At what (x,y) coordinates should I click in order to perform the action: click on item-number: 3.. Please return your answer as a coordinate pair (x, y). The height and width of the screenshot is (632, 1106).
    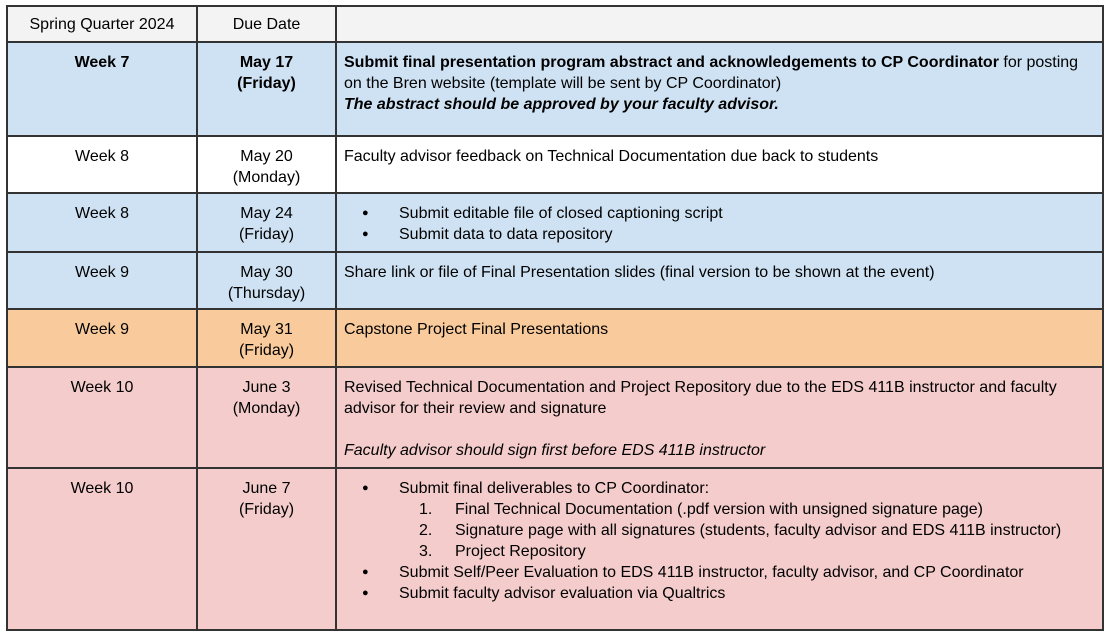
    Looking at the image, I should click on (426, 551).